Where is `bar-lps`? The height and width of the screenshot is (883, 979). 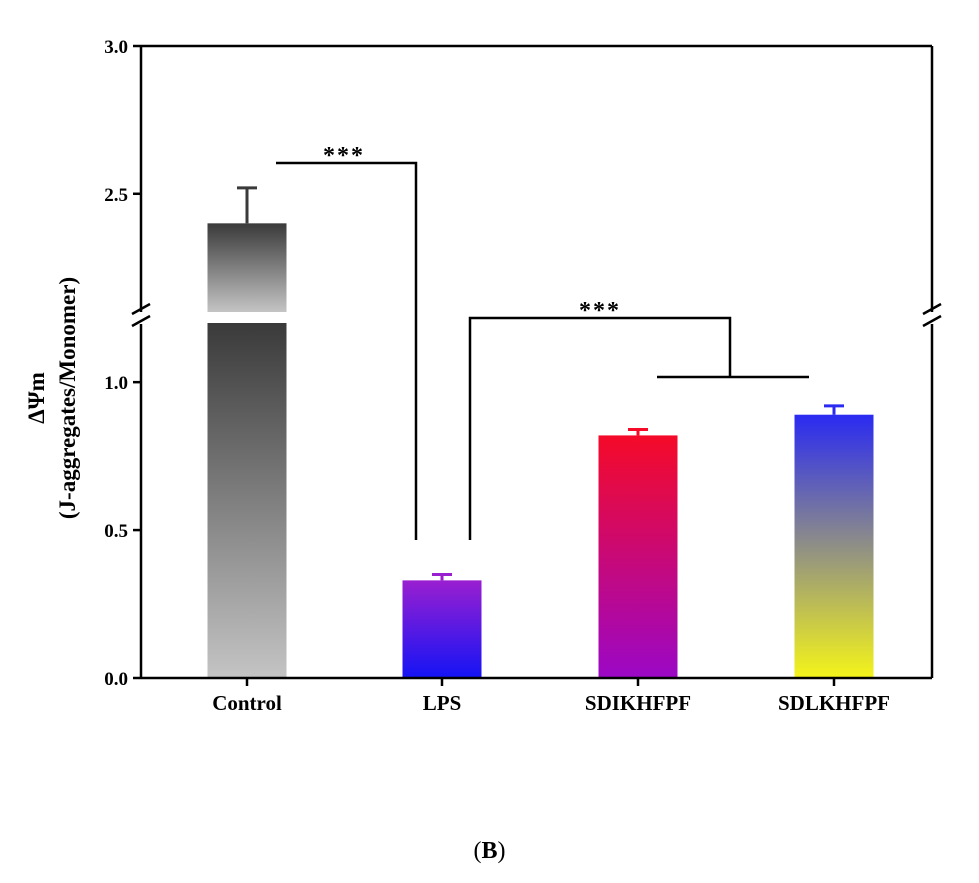
bar-lps is located at coordinates (442, 629).